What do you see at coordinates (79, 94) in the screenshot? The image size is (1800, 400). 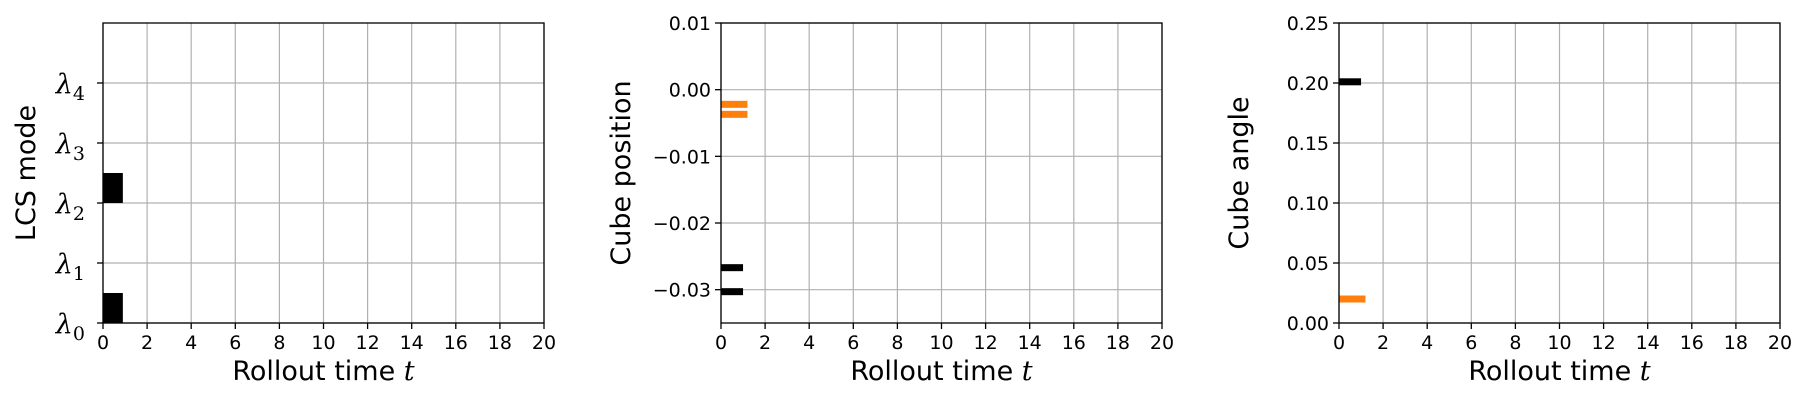 I see `mode-subscript: 4` at bounding box center [79, 94].